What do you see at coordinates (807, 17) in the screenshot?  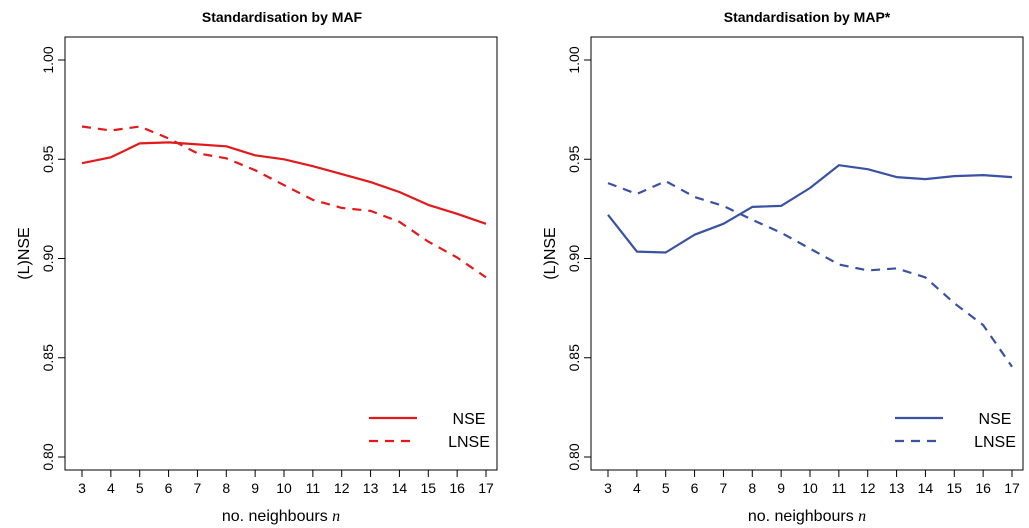 I see `chart-title: Standardisation by MAP*` at bounding box center [807, 17].